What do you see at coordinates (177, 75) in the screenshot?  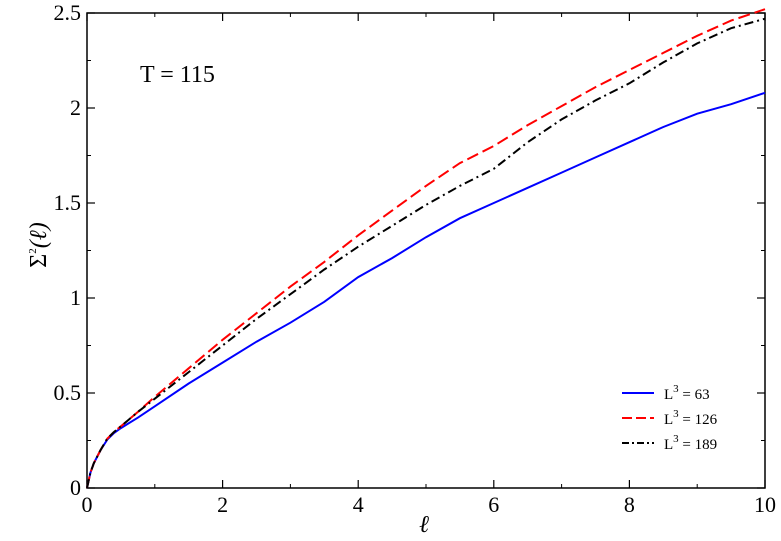 I see `temperature-annotation: T = 115` at bounding box center [177, 75].